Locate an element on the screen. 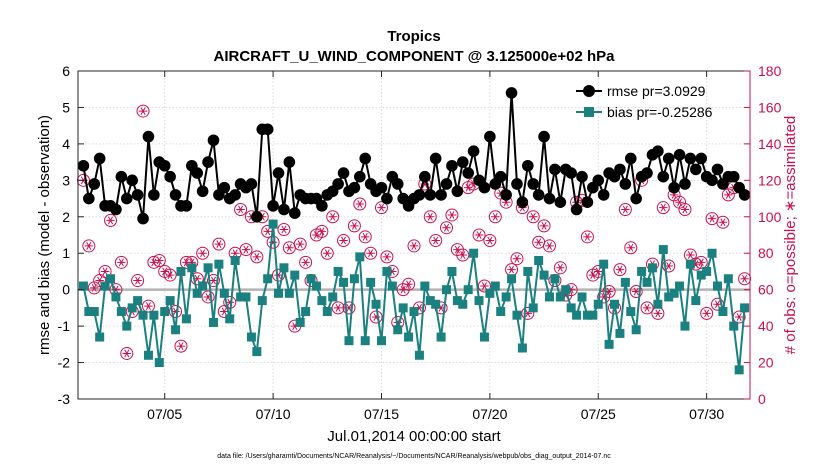 The image size is (830, 470). y2-tick-label: 120 is located at coordinates (770, 180).